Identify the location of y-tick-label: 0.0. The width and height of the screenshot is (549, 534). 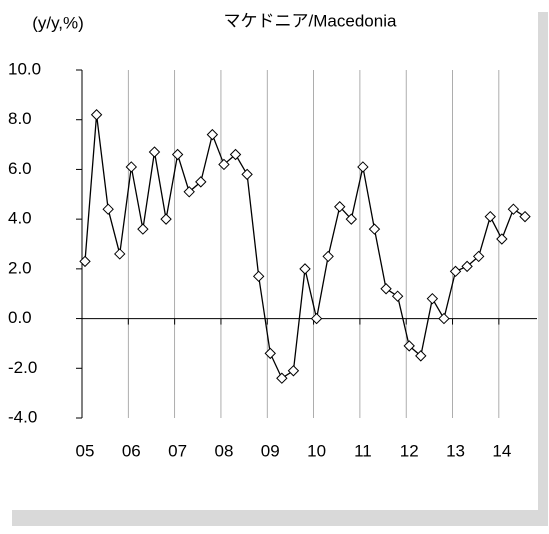
(20, 317).